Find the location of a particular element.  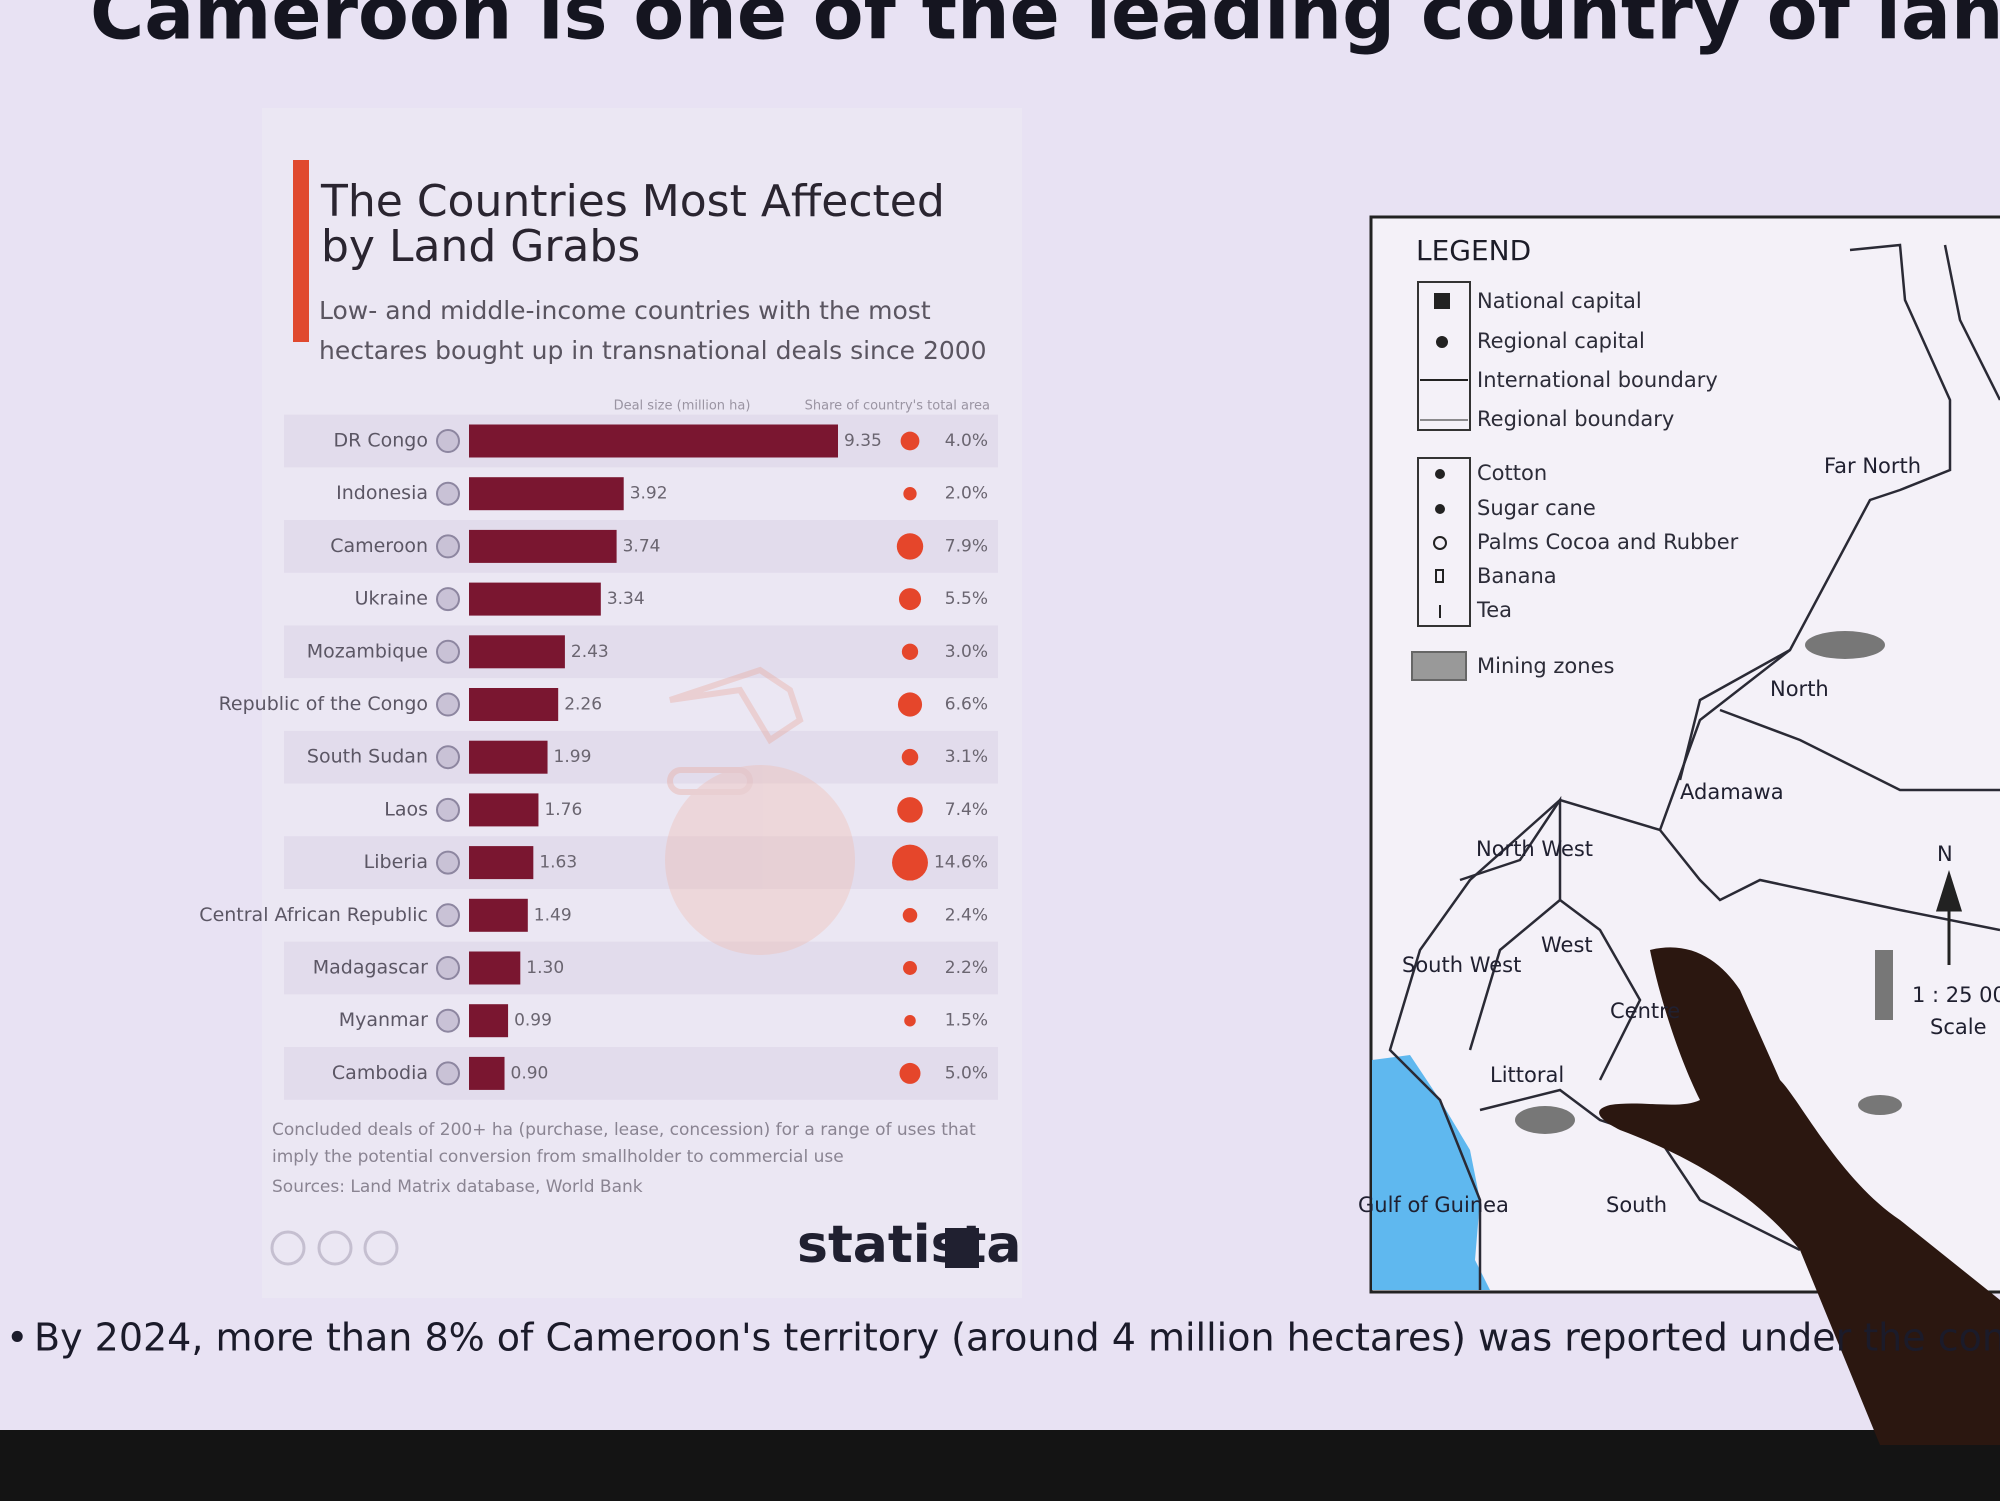

region-label: North West is located at coordinates (1534, 849).